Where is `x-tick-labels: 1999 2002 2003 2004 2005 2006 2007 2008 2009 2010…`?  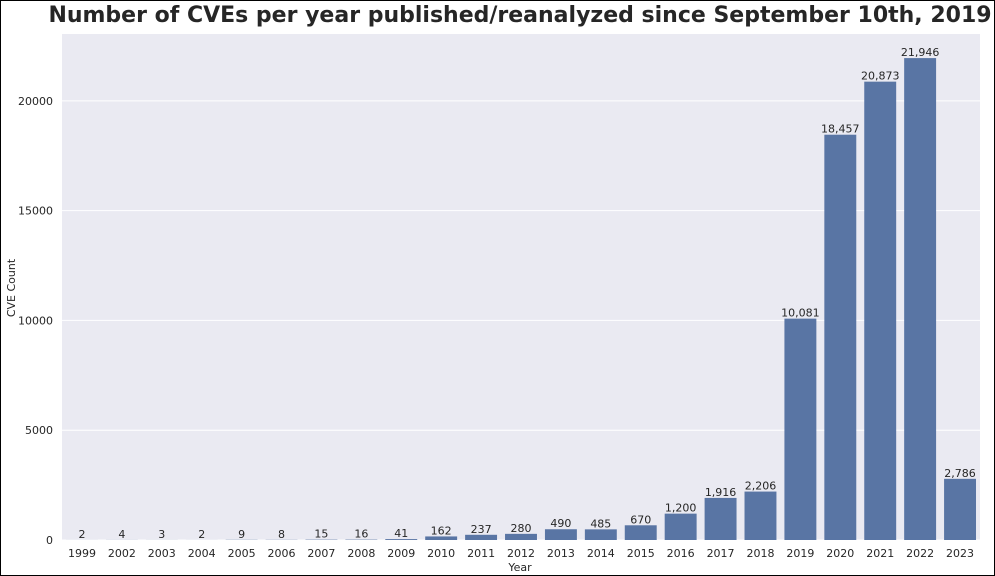 x-tick-labels: 1999 2002 2003 2004 2005 2006 2007 2008 2009 2010… is located at coordinates (521, 553).